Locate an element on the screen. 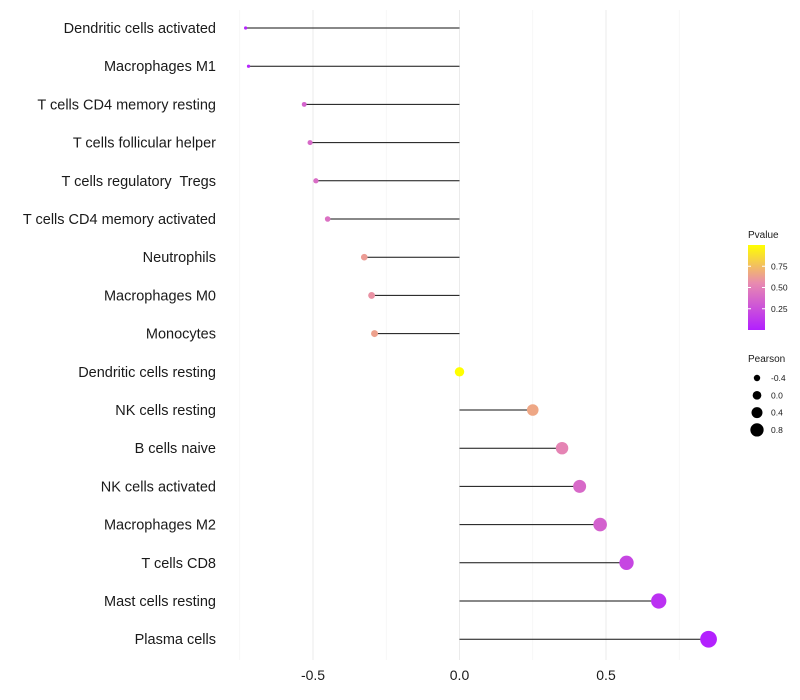 This screenshot has height=700, width=800. category-label: T cells CD8 is located at coordinates (178, 564).